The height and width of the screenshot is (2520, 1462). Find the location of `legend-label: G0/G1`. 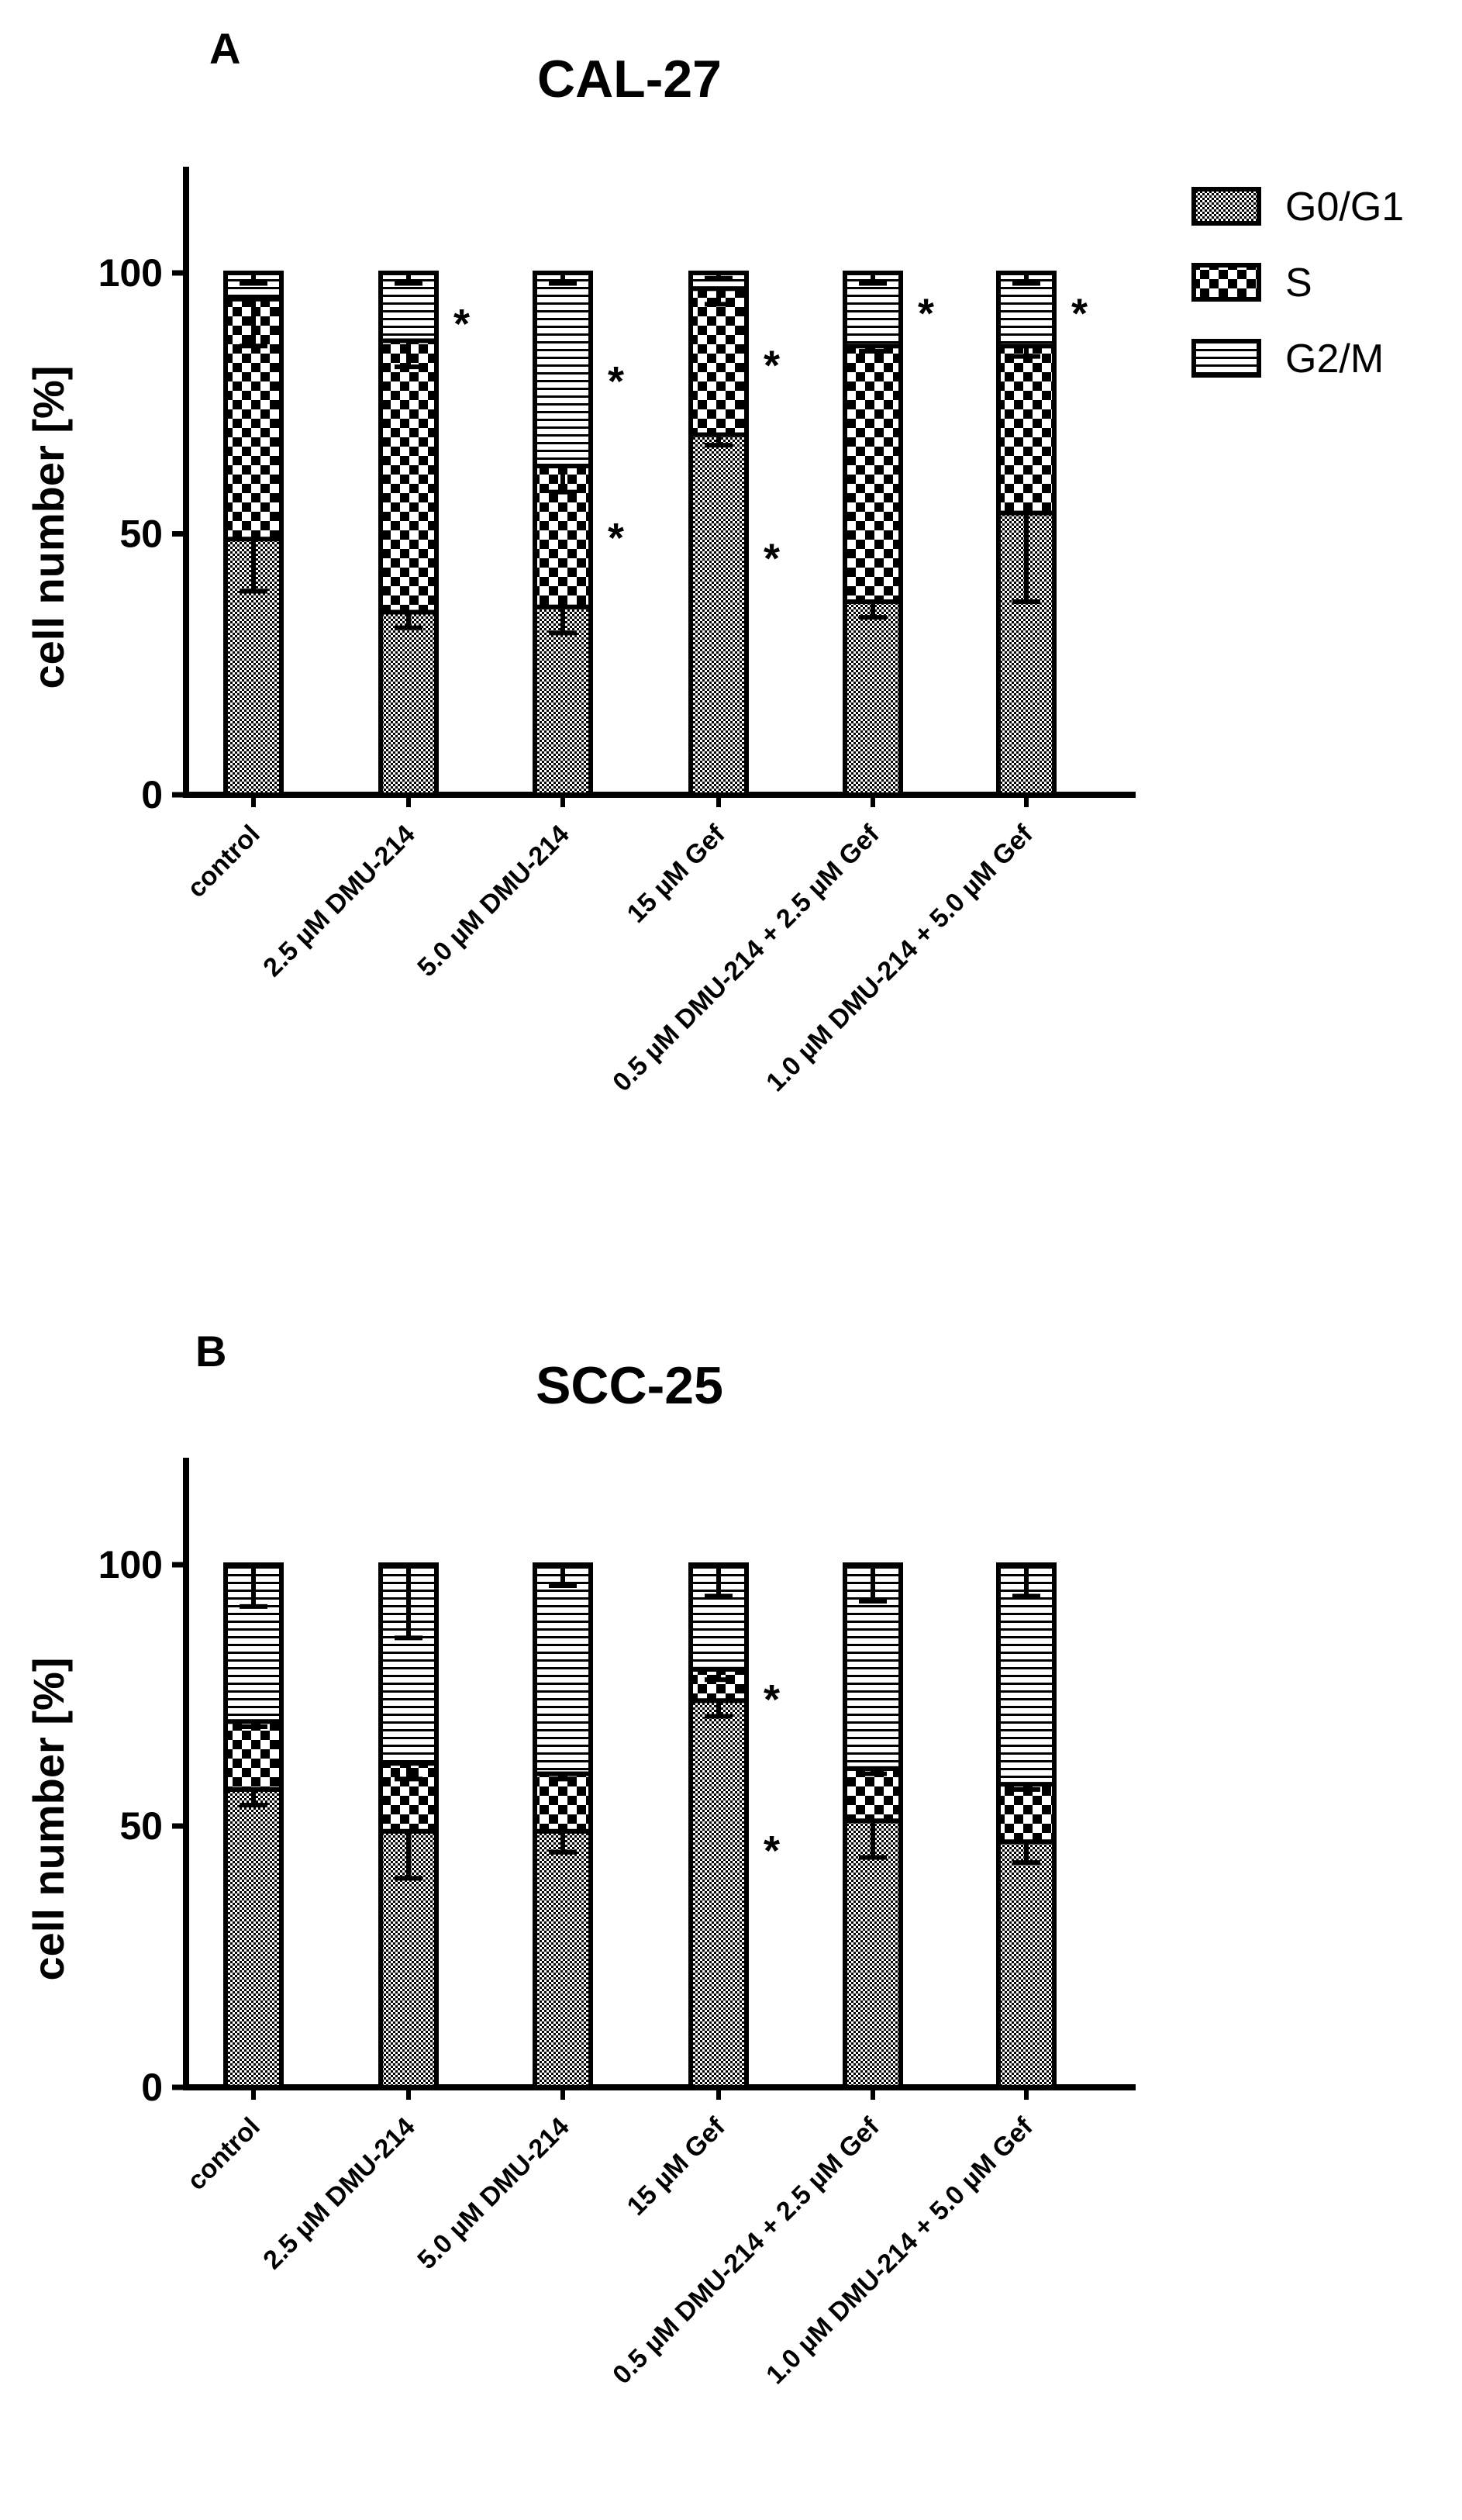

legend-label: G0/G1 is located at coordinates (1344, 207).